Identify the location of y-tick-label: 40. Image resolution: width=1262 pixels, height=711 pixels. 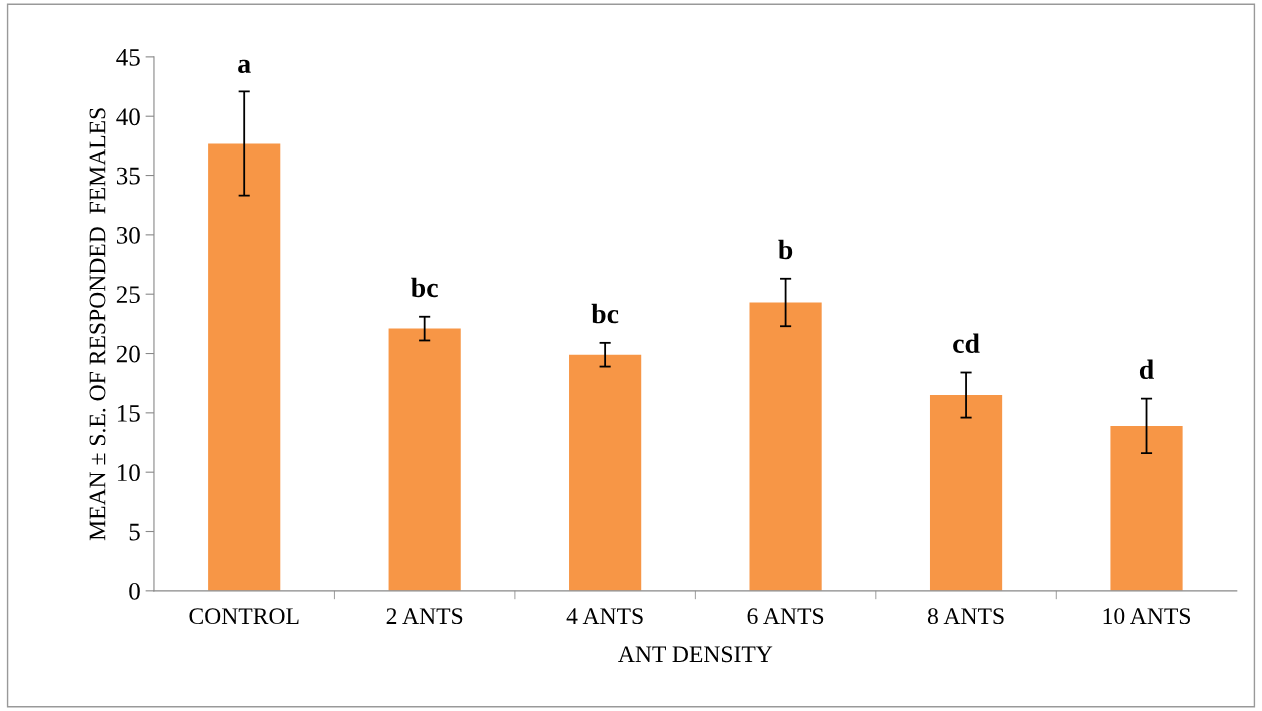
(128, 117).